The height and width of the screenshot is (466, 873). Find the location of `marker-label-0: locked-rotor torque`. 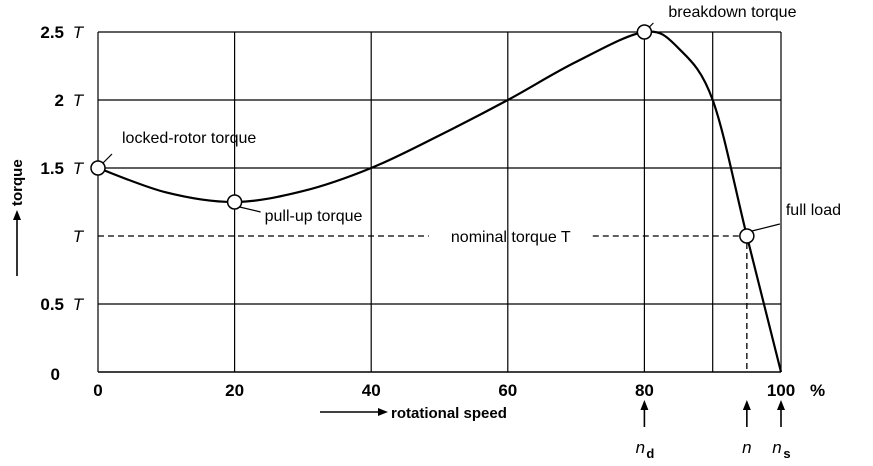

marker-label-0: locked-rotor torque is located at coordinates (189, 138).